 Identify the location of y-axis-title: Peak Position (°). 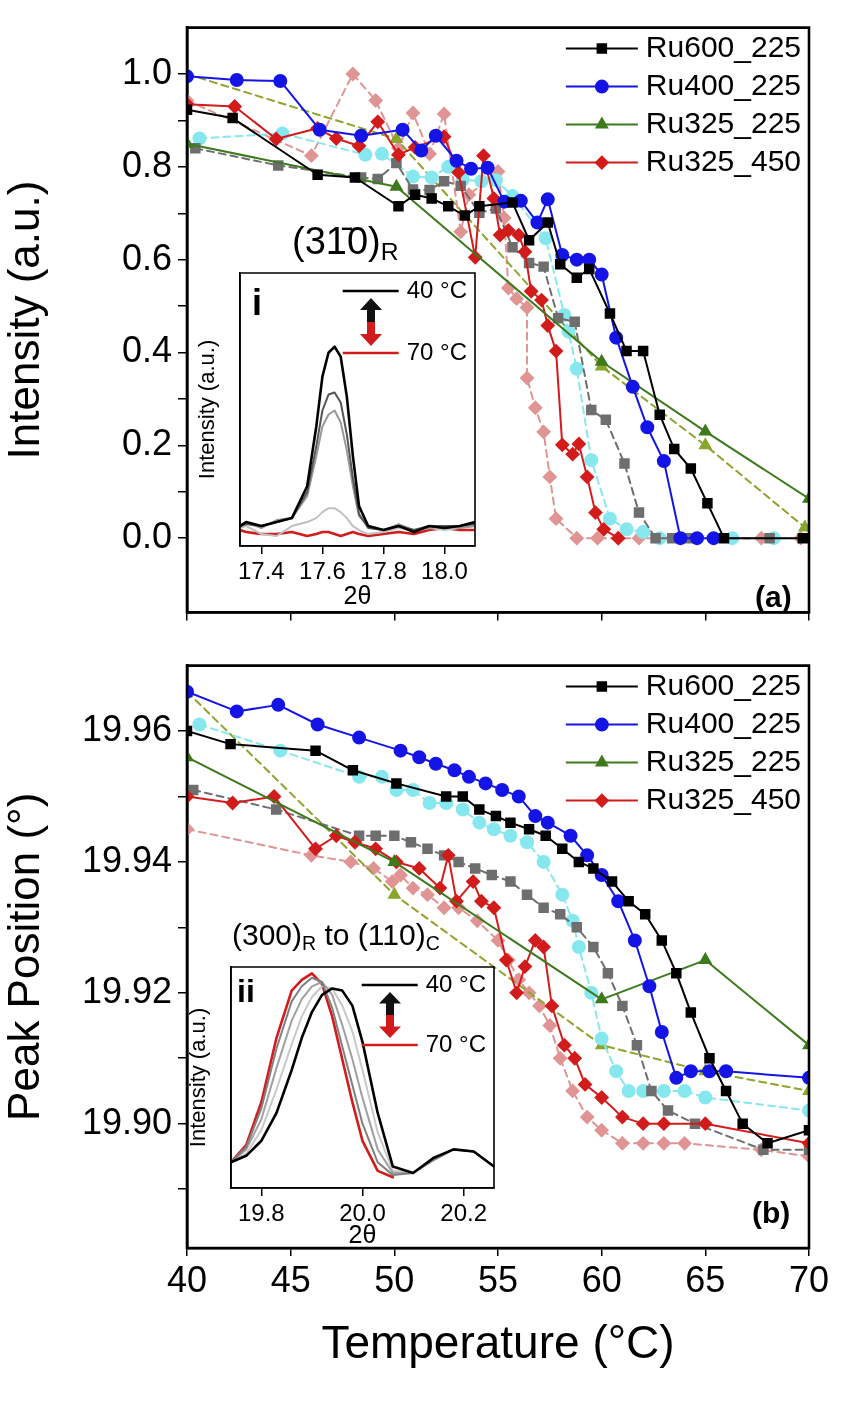
(24, 956).